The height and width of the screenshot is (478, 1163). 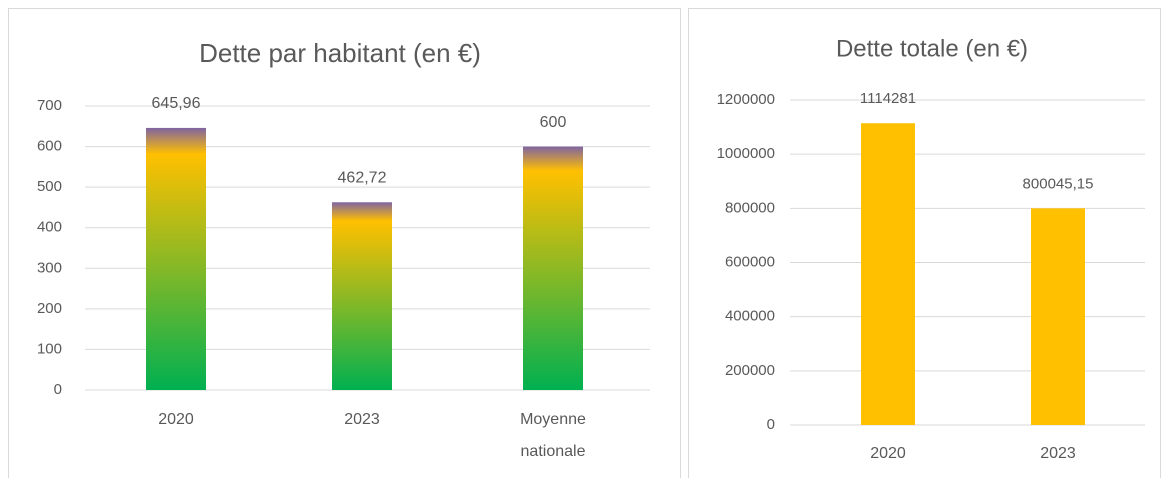 What do you see at coordinates (553, 435) in the screenshot?
I see `x-tick-label: Moyenne nationale` at bounding box center [553, 435].